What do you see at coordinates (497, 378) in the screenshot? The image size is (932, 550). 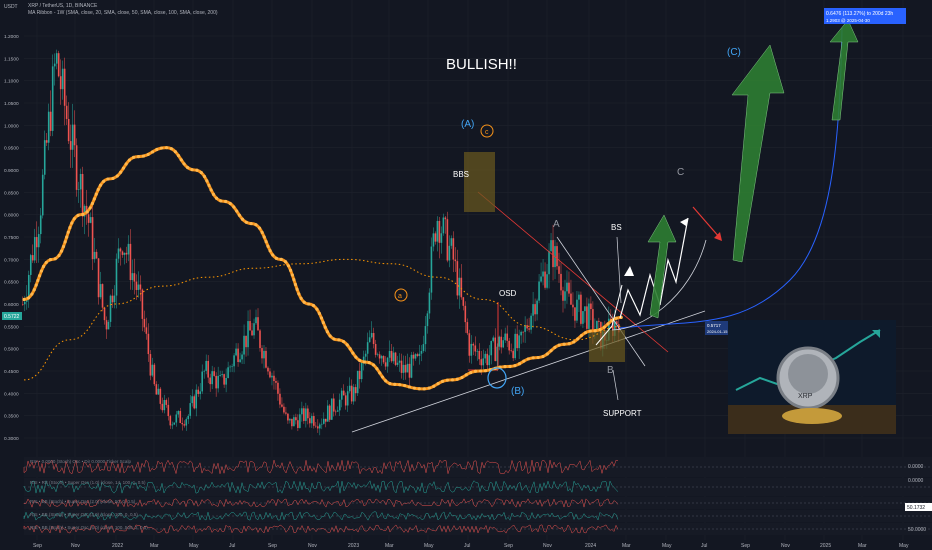 I see `wave-b-ellipse` at bounding box center [497, 378].